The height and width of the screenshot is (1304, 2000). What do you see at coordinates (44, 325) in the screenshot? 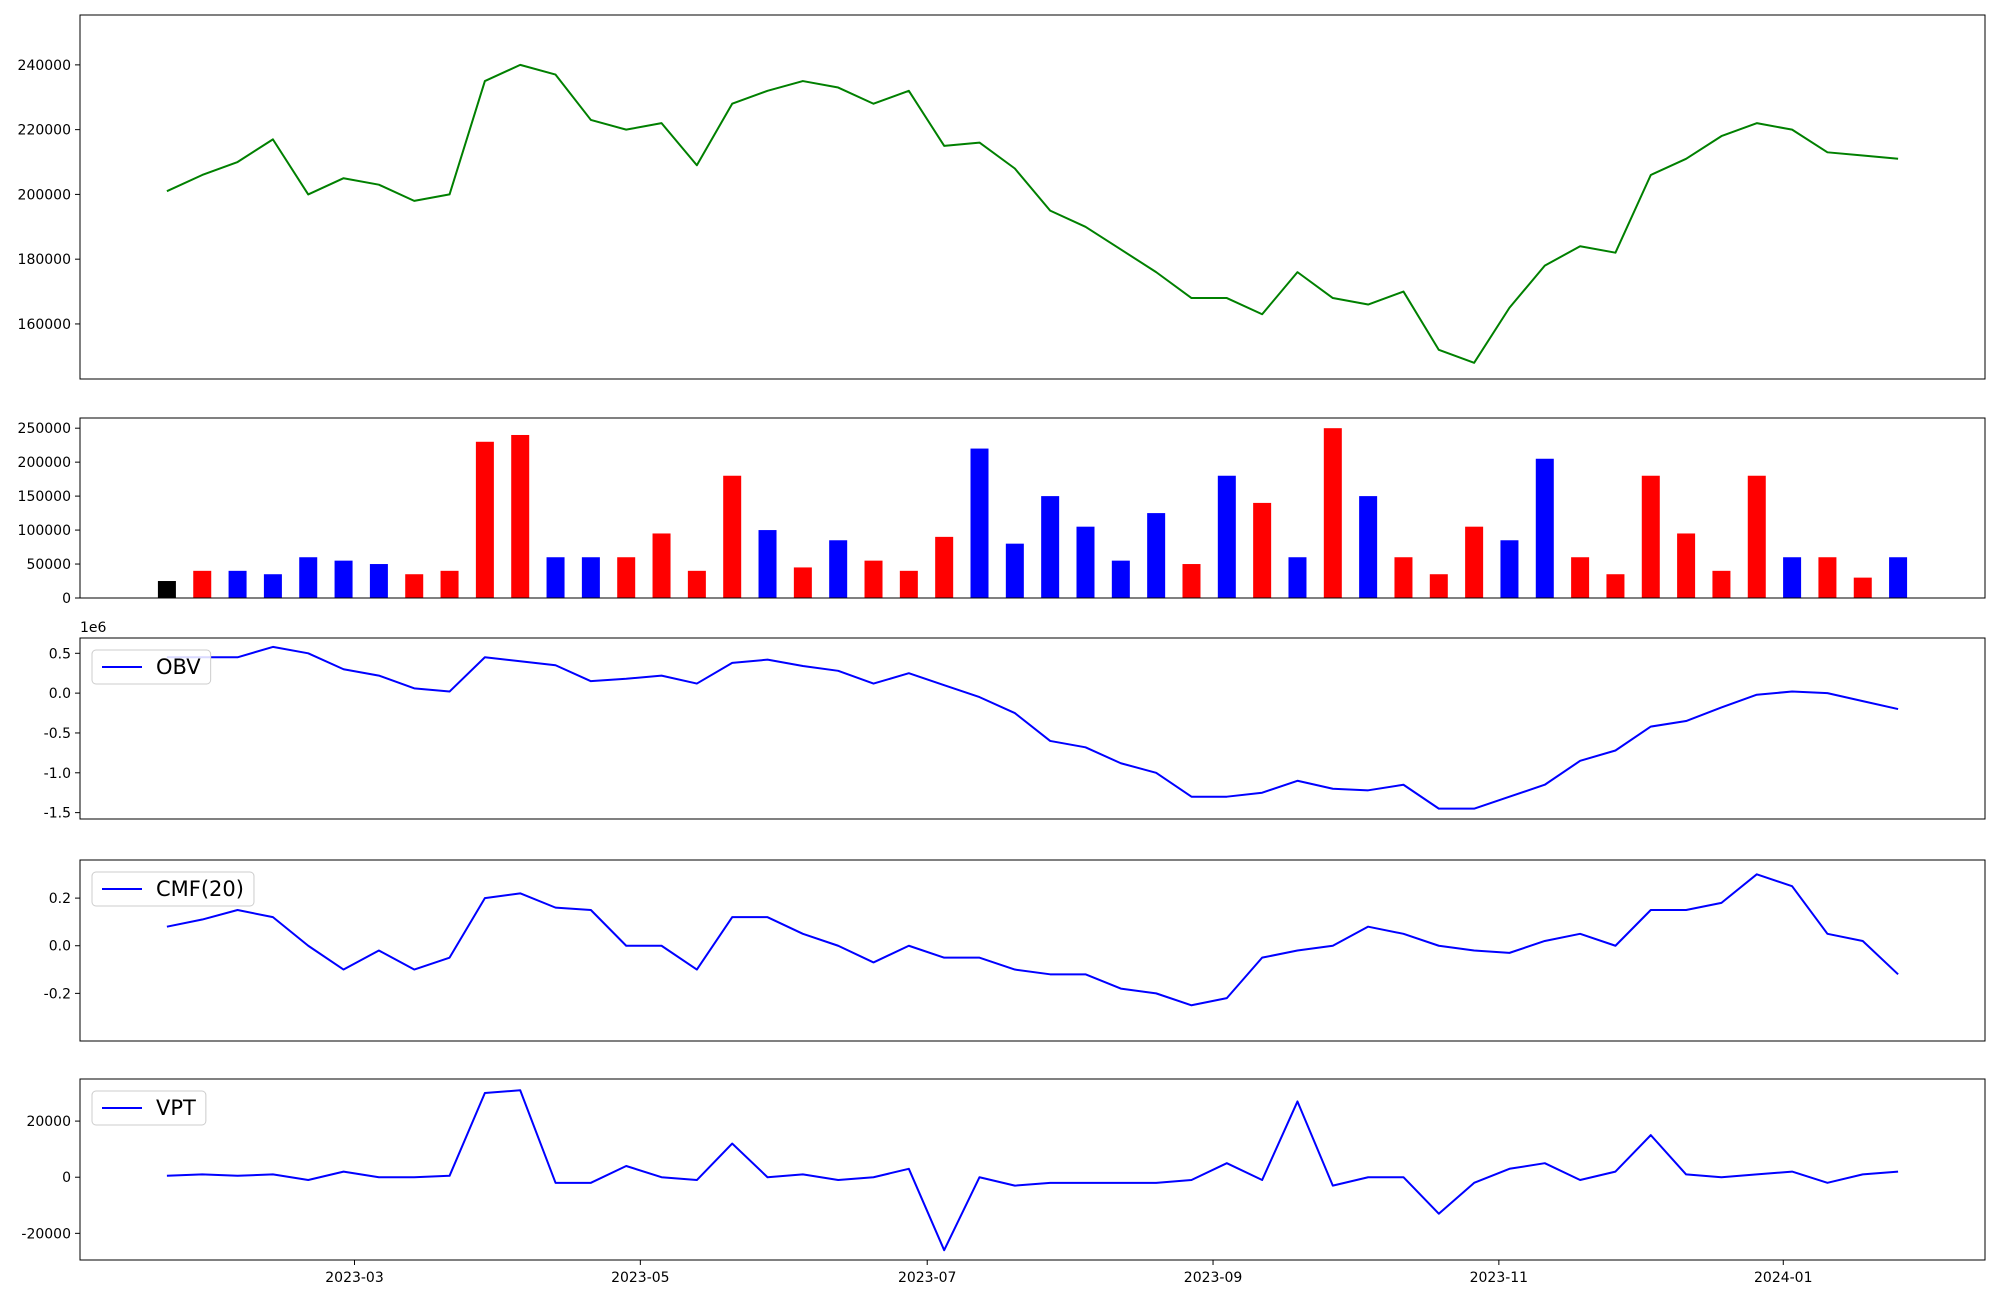
I see `y-tick-label: 160000` at bounding box center [44, 325].